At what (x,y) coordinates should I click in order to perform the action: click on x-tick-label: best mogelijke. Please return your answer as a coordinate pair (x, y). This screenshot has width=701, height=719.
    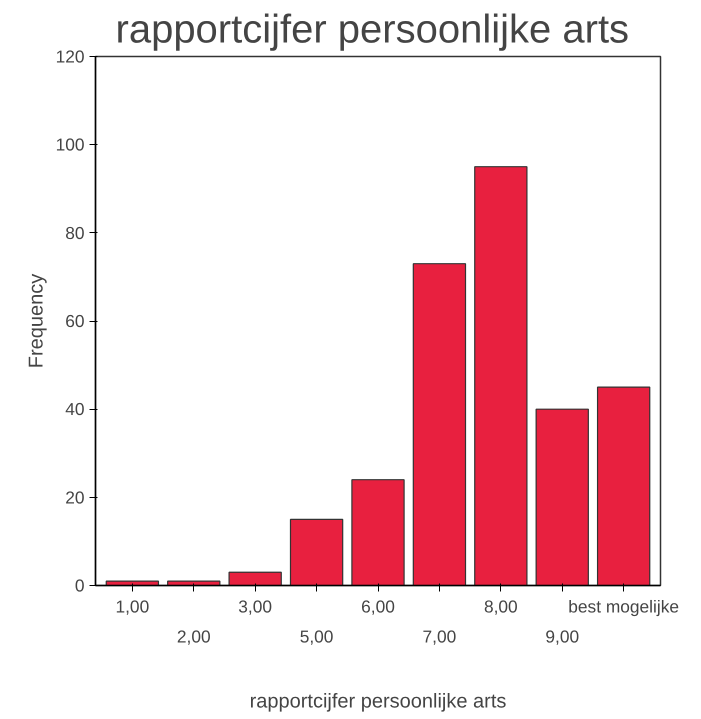
    Looking at the image, I should click on (624, 606).